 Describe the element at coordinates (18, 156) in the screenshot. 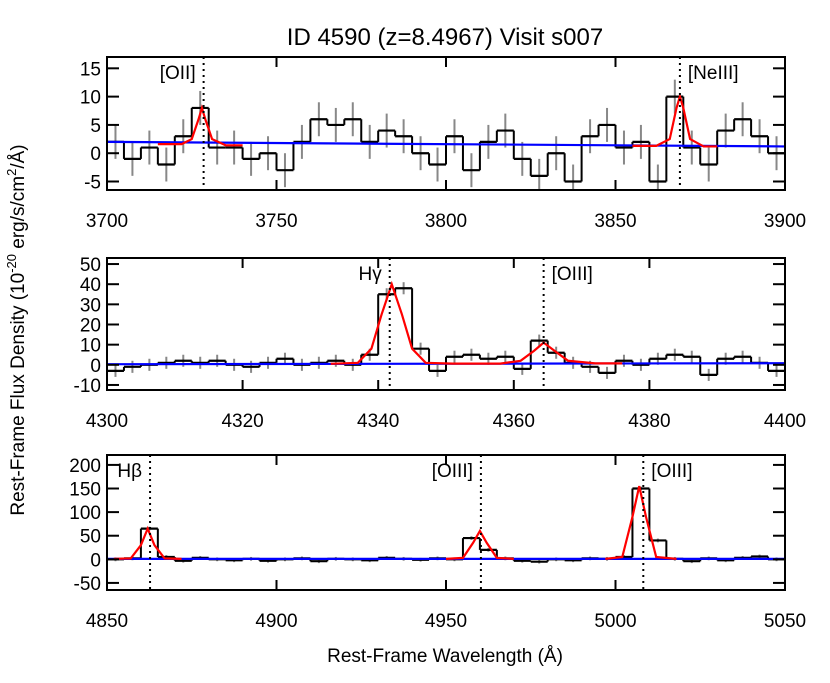

I see `y-label-part: /Å)` at that location.